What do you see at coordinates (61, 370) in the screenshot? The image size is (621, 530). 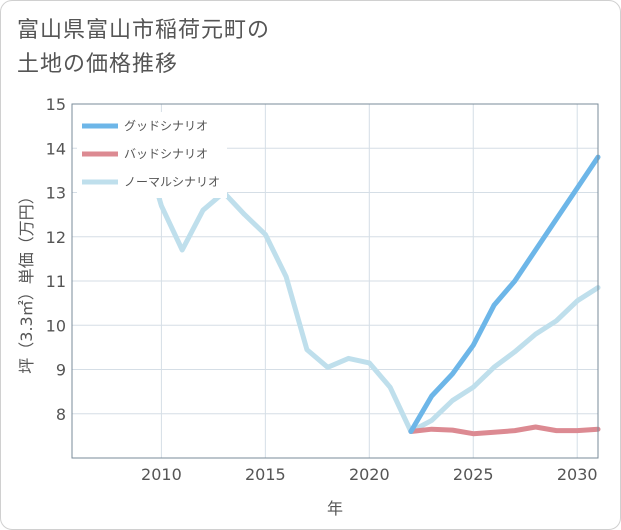 I see `y-tick-label: 9` at bounding box center [61, 370].